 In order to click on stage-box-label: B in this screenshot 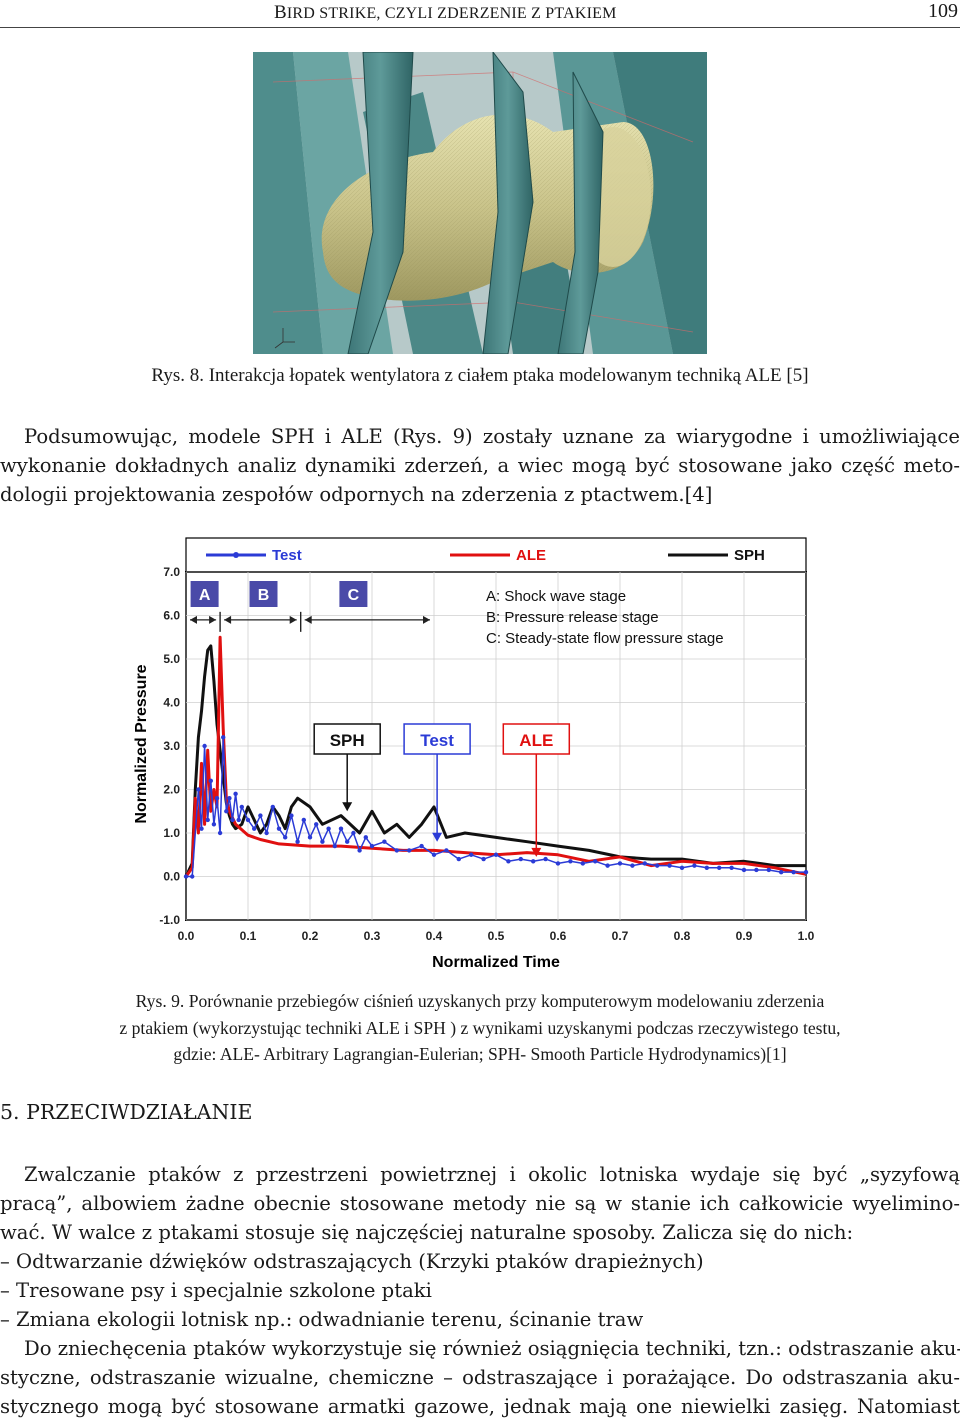, I will do `click(264, 595)`.